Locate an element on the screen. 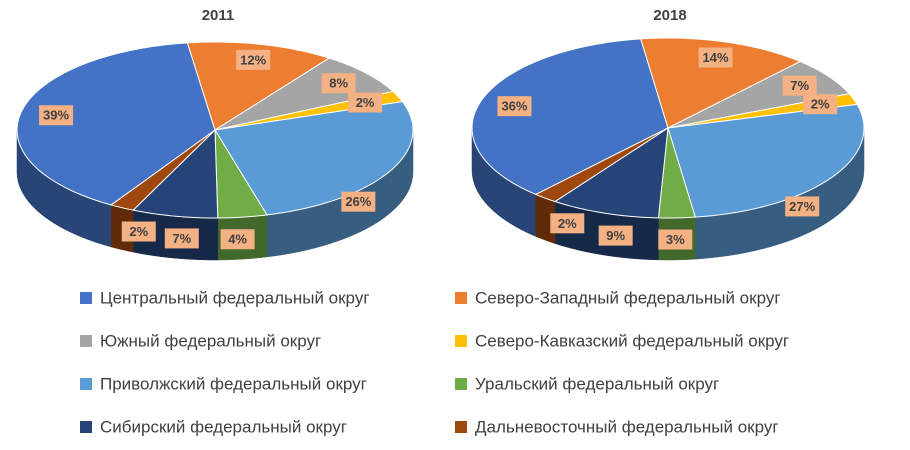 The image size is (910, 450). value-label: 14% is located at coordinates (716, 57).